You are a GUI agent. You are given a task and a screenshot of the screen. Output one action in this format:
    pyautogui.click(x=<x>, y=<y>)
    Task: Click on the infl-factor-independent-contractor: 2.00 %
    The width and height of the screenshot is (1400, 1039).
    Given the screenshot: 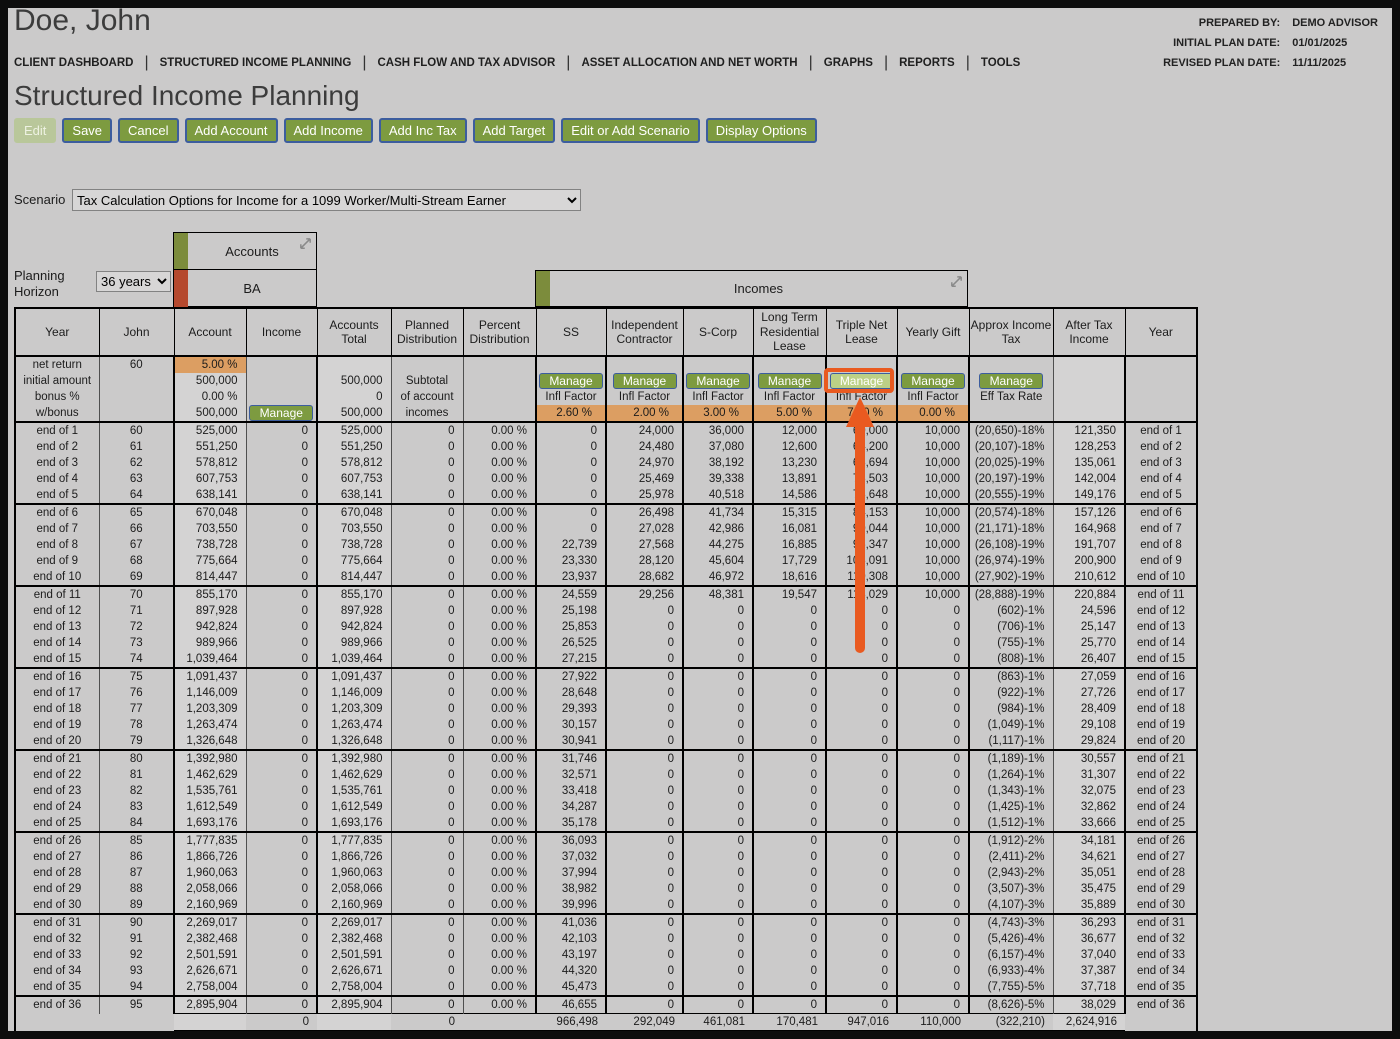 What is the action you would take?
    pyautogui.click(x=644, y=413)
    